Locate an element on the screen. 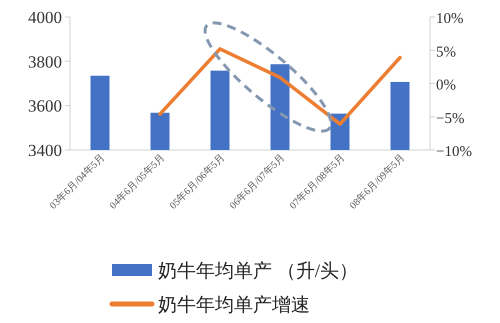 The height and width of the screenshot is (323, 500). x-tick-label: 07年6月/08年5月 is located at coordinates (317, 182).